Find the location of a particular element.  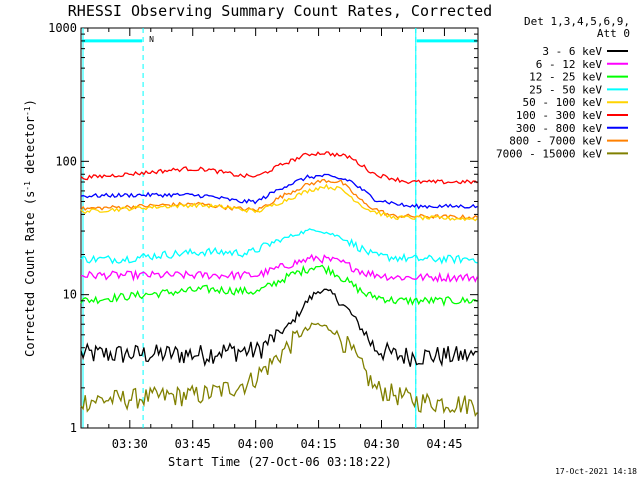

x-tick-label: 04:45 is located at coordinates (444, 444).